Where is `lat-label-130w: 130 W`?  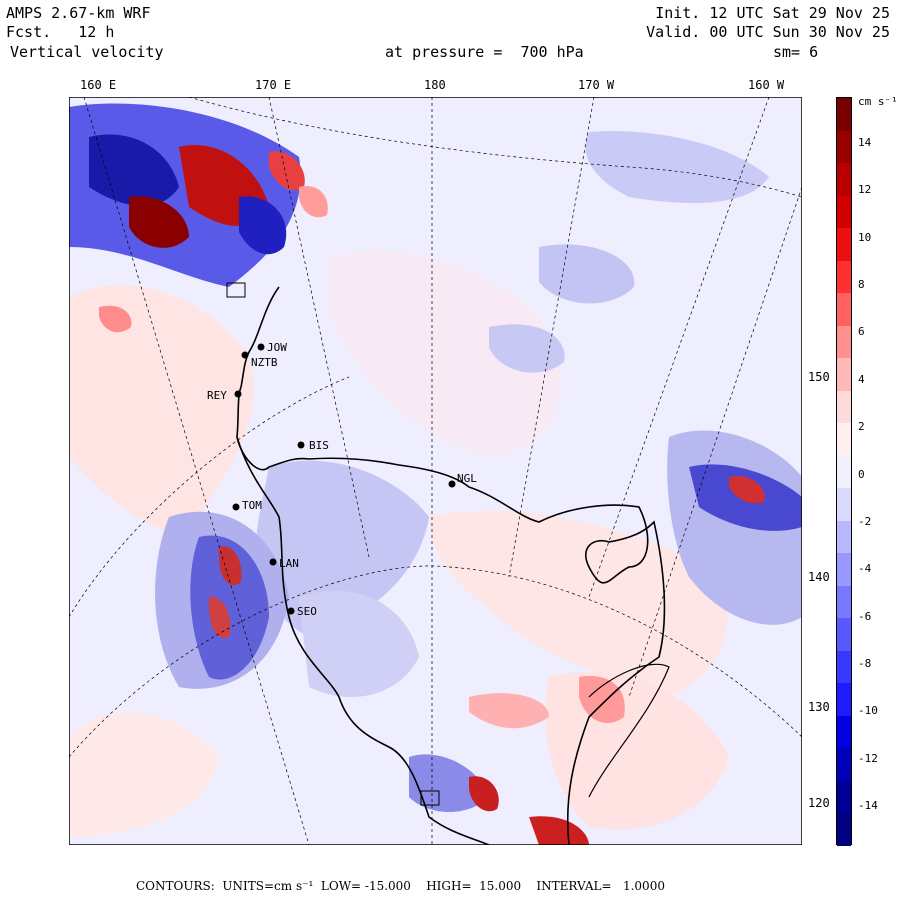
lat-label-130w: 130 W is located at coordinates (826, 707).